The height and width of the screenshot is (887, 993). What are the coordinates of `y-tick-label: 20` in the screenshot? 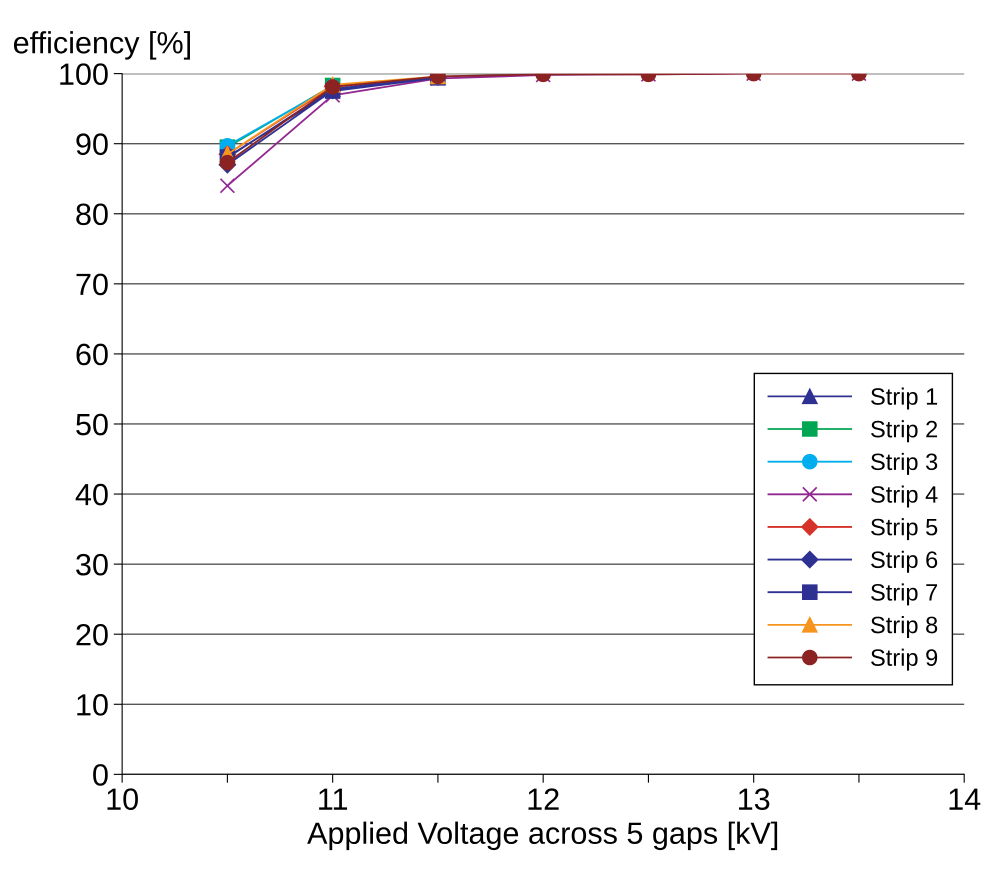 It's located at (92, 635).